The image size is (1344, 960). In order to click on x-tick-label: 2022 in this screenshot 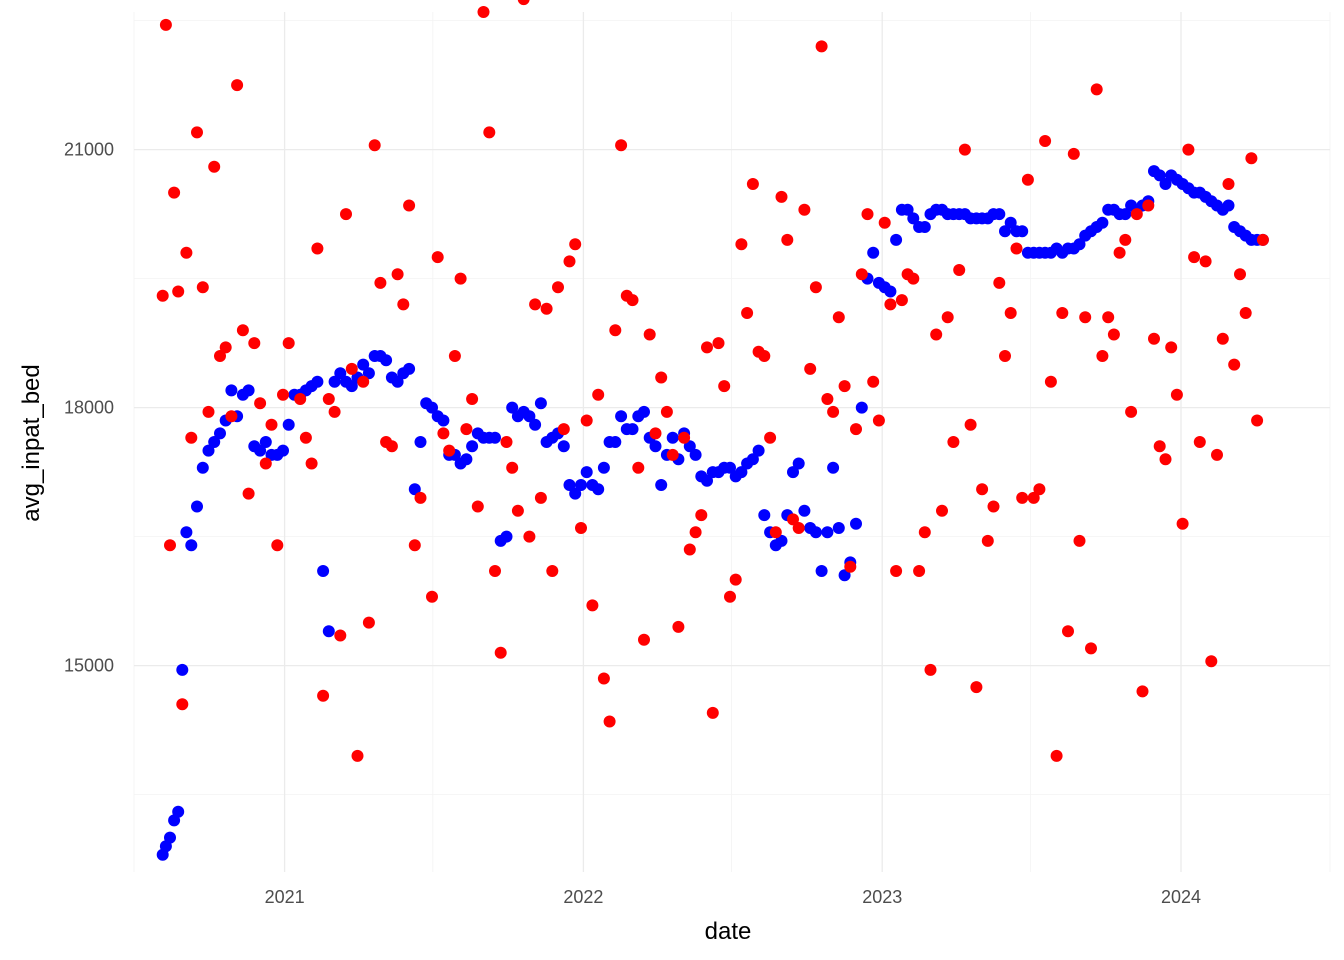, I will do `click(583, 897)`.